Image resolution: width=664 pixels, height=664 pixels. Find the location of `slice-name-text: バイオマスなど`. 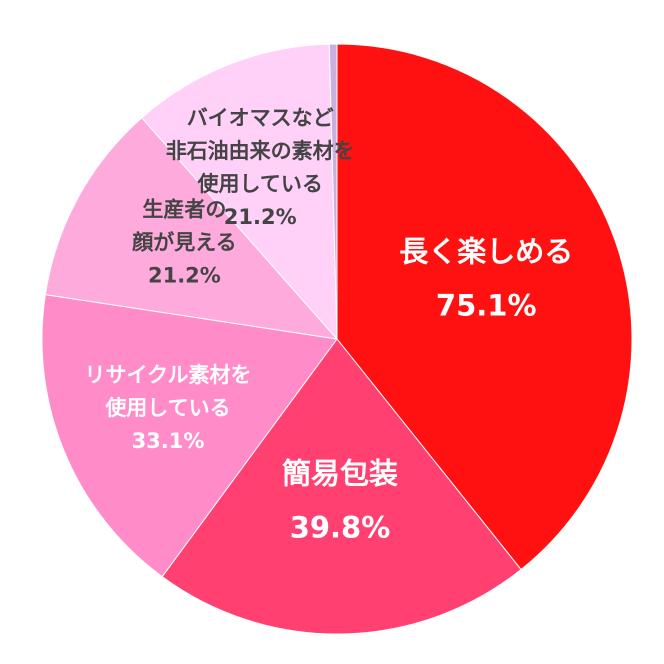

slice-name-text: バイオマスなど is located at coordinates (260, 118).